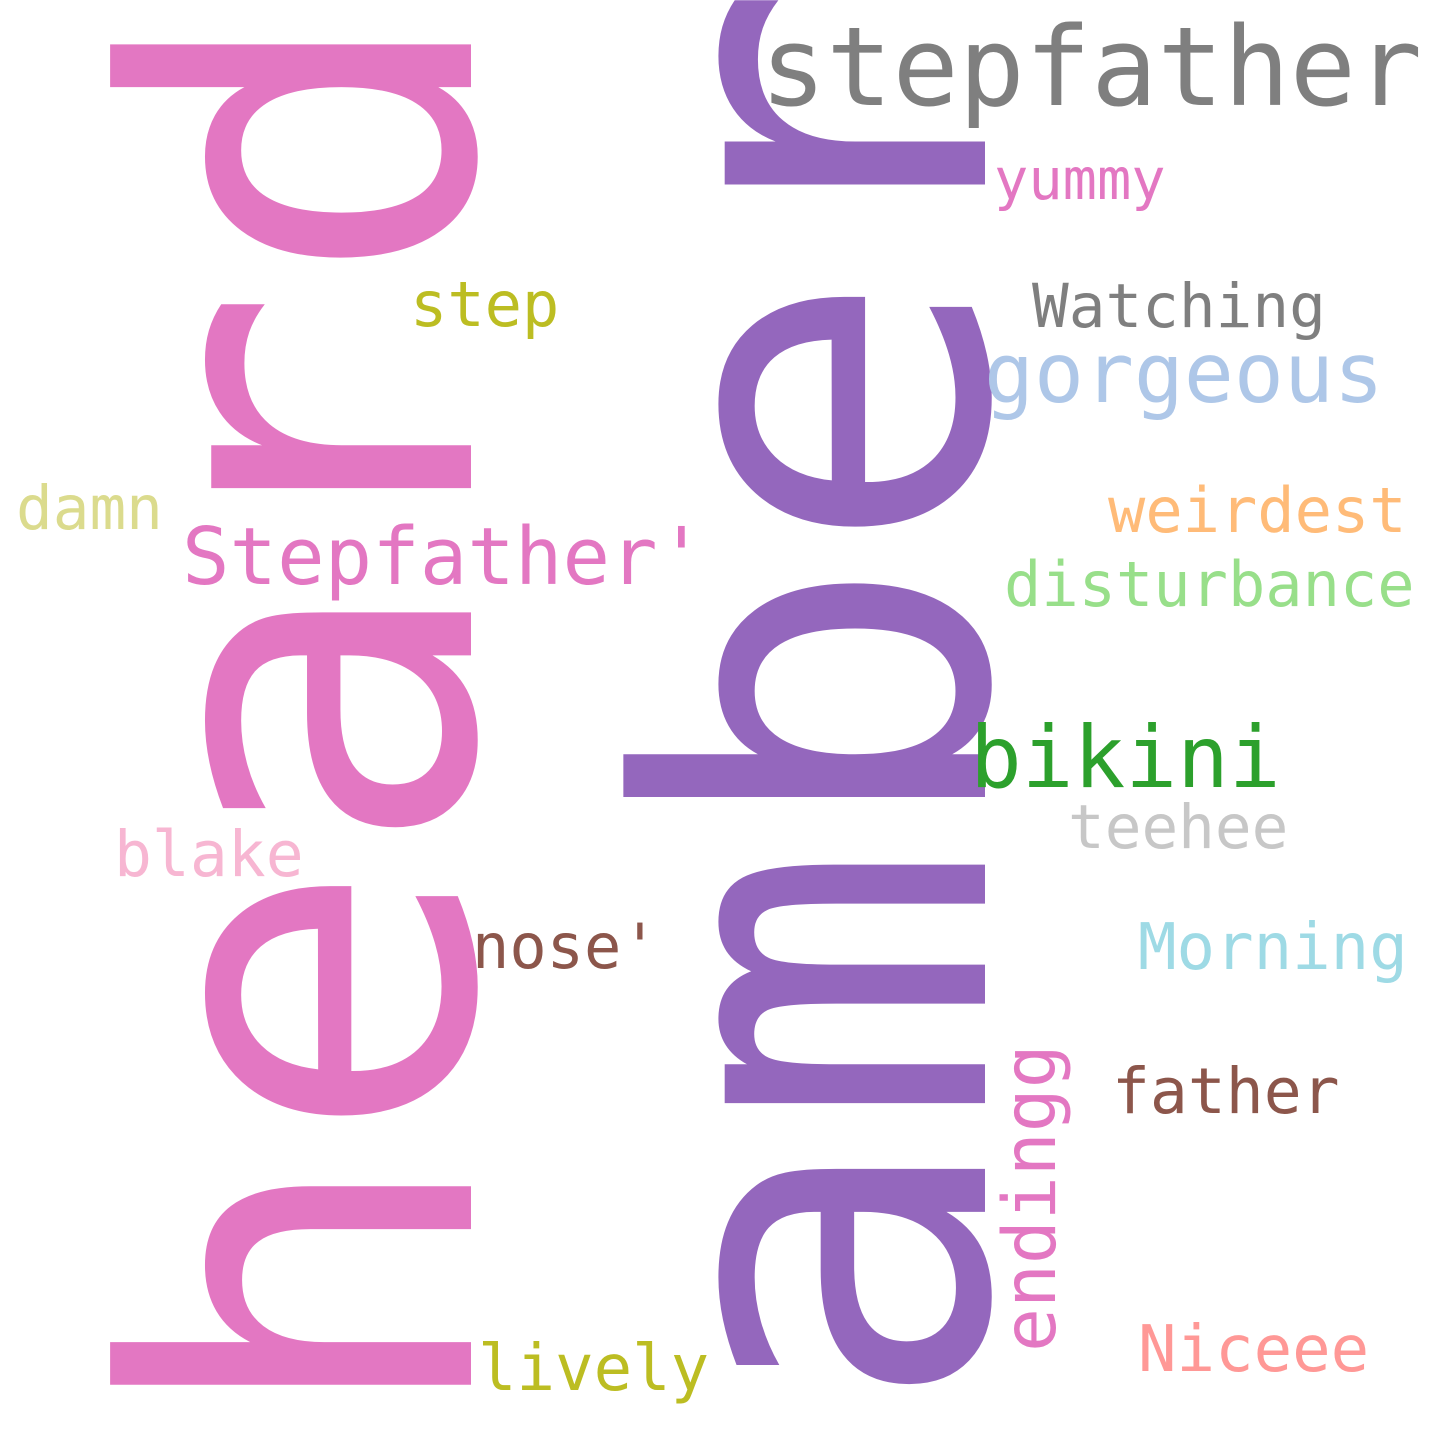  What do you see at coordinates (89, 508) in the screenshot?
I see `word-damn: damn` at bounding box center [89, 508].